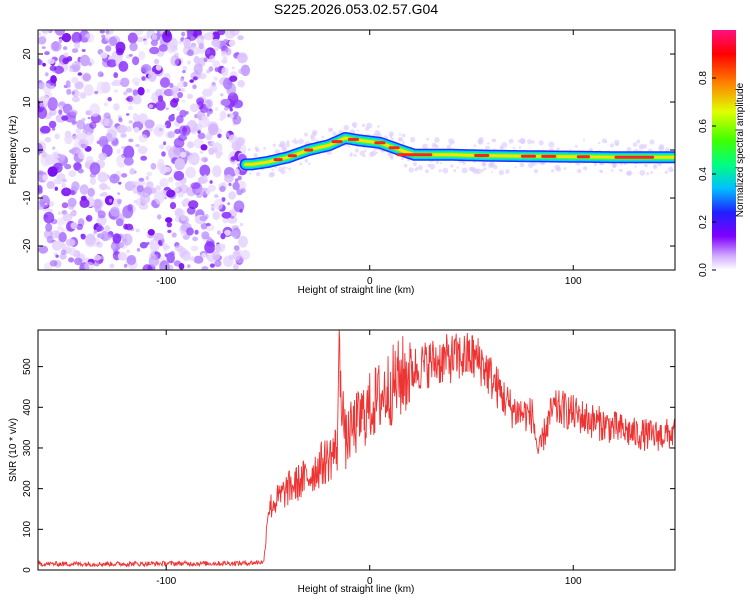 The image size is (750, 600). What do you see at coordinates (724, 150) in the screenshot?
I see `colorbar-gradient` at bounding box center [724, 150].